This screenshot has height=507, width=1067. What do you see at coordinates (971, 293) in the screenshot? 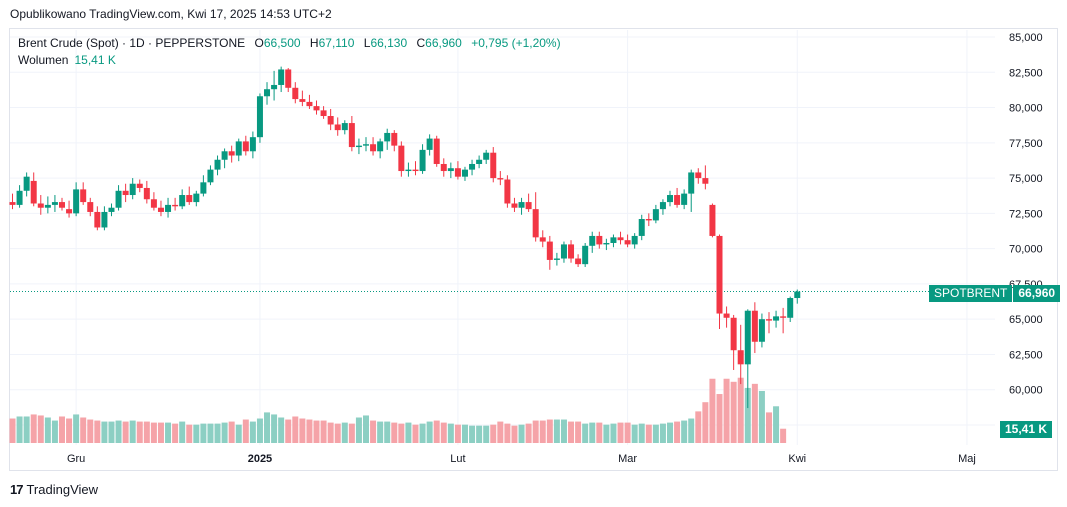
I see `price-tag-symbol: SPOTBRENT` at bounding box center [971, 293].